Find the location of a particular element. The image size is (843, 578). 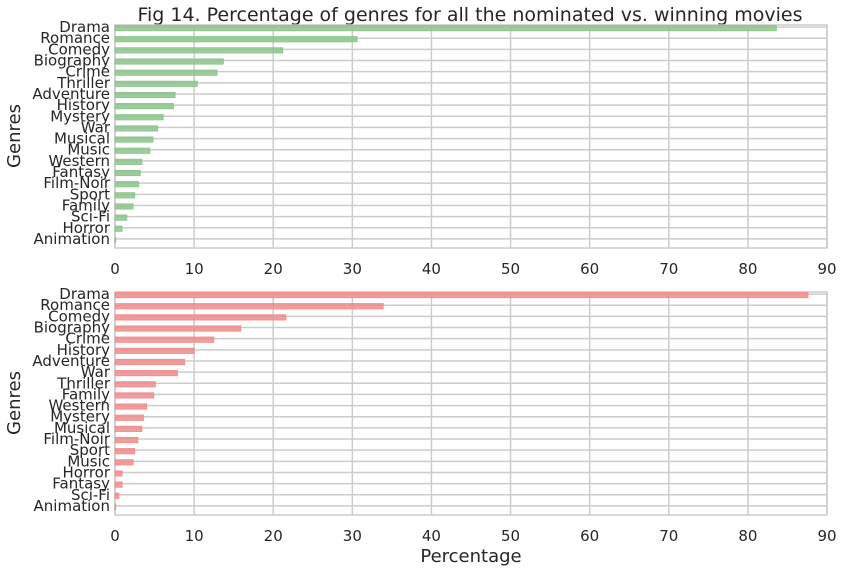

nominated-category-label: Fantasy is located at coordinates (81, 172).